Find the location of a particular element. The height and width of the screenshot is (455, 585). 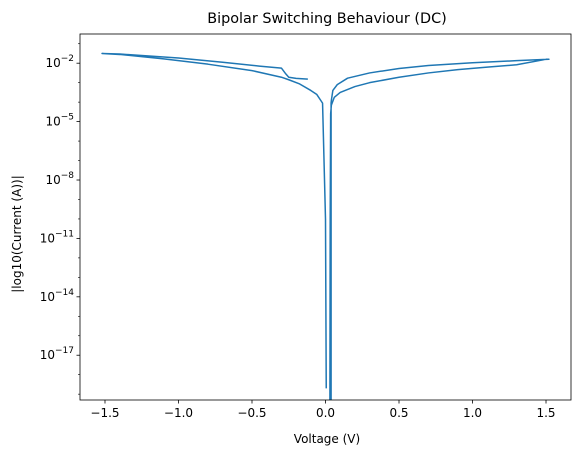

x-tick-label: 0.5 is located at coordinates (398, 413).